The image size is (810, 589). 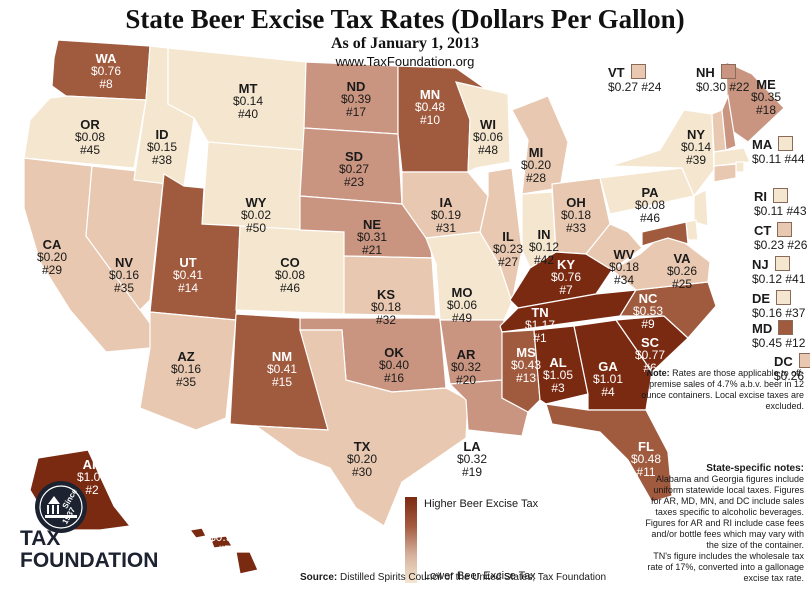 What do you see at coordinates (780, 211) in the screenshot?
I see `ne-value-row: $0.11 #43` at bounding box center [780, 211].